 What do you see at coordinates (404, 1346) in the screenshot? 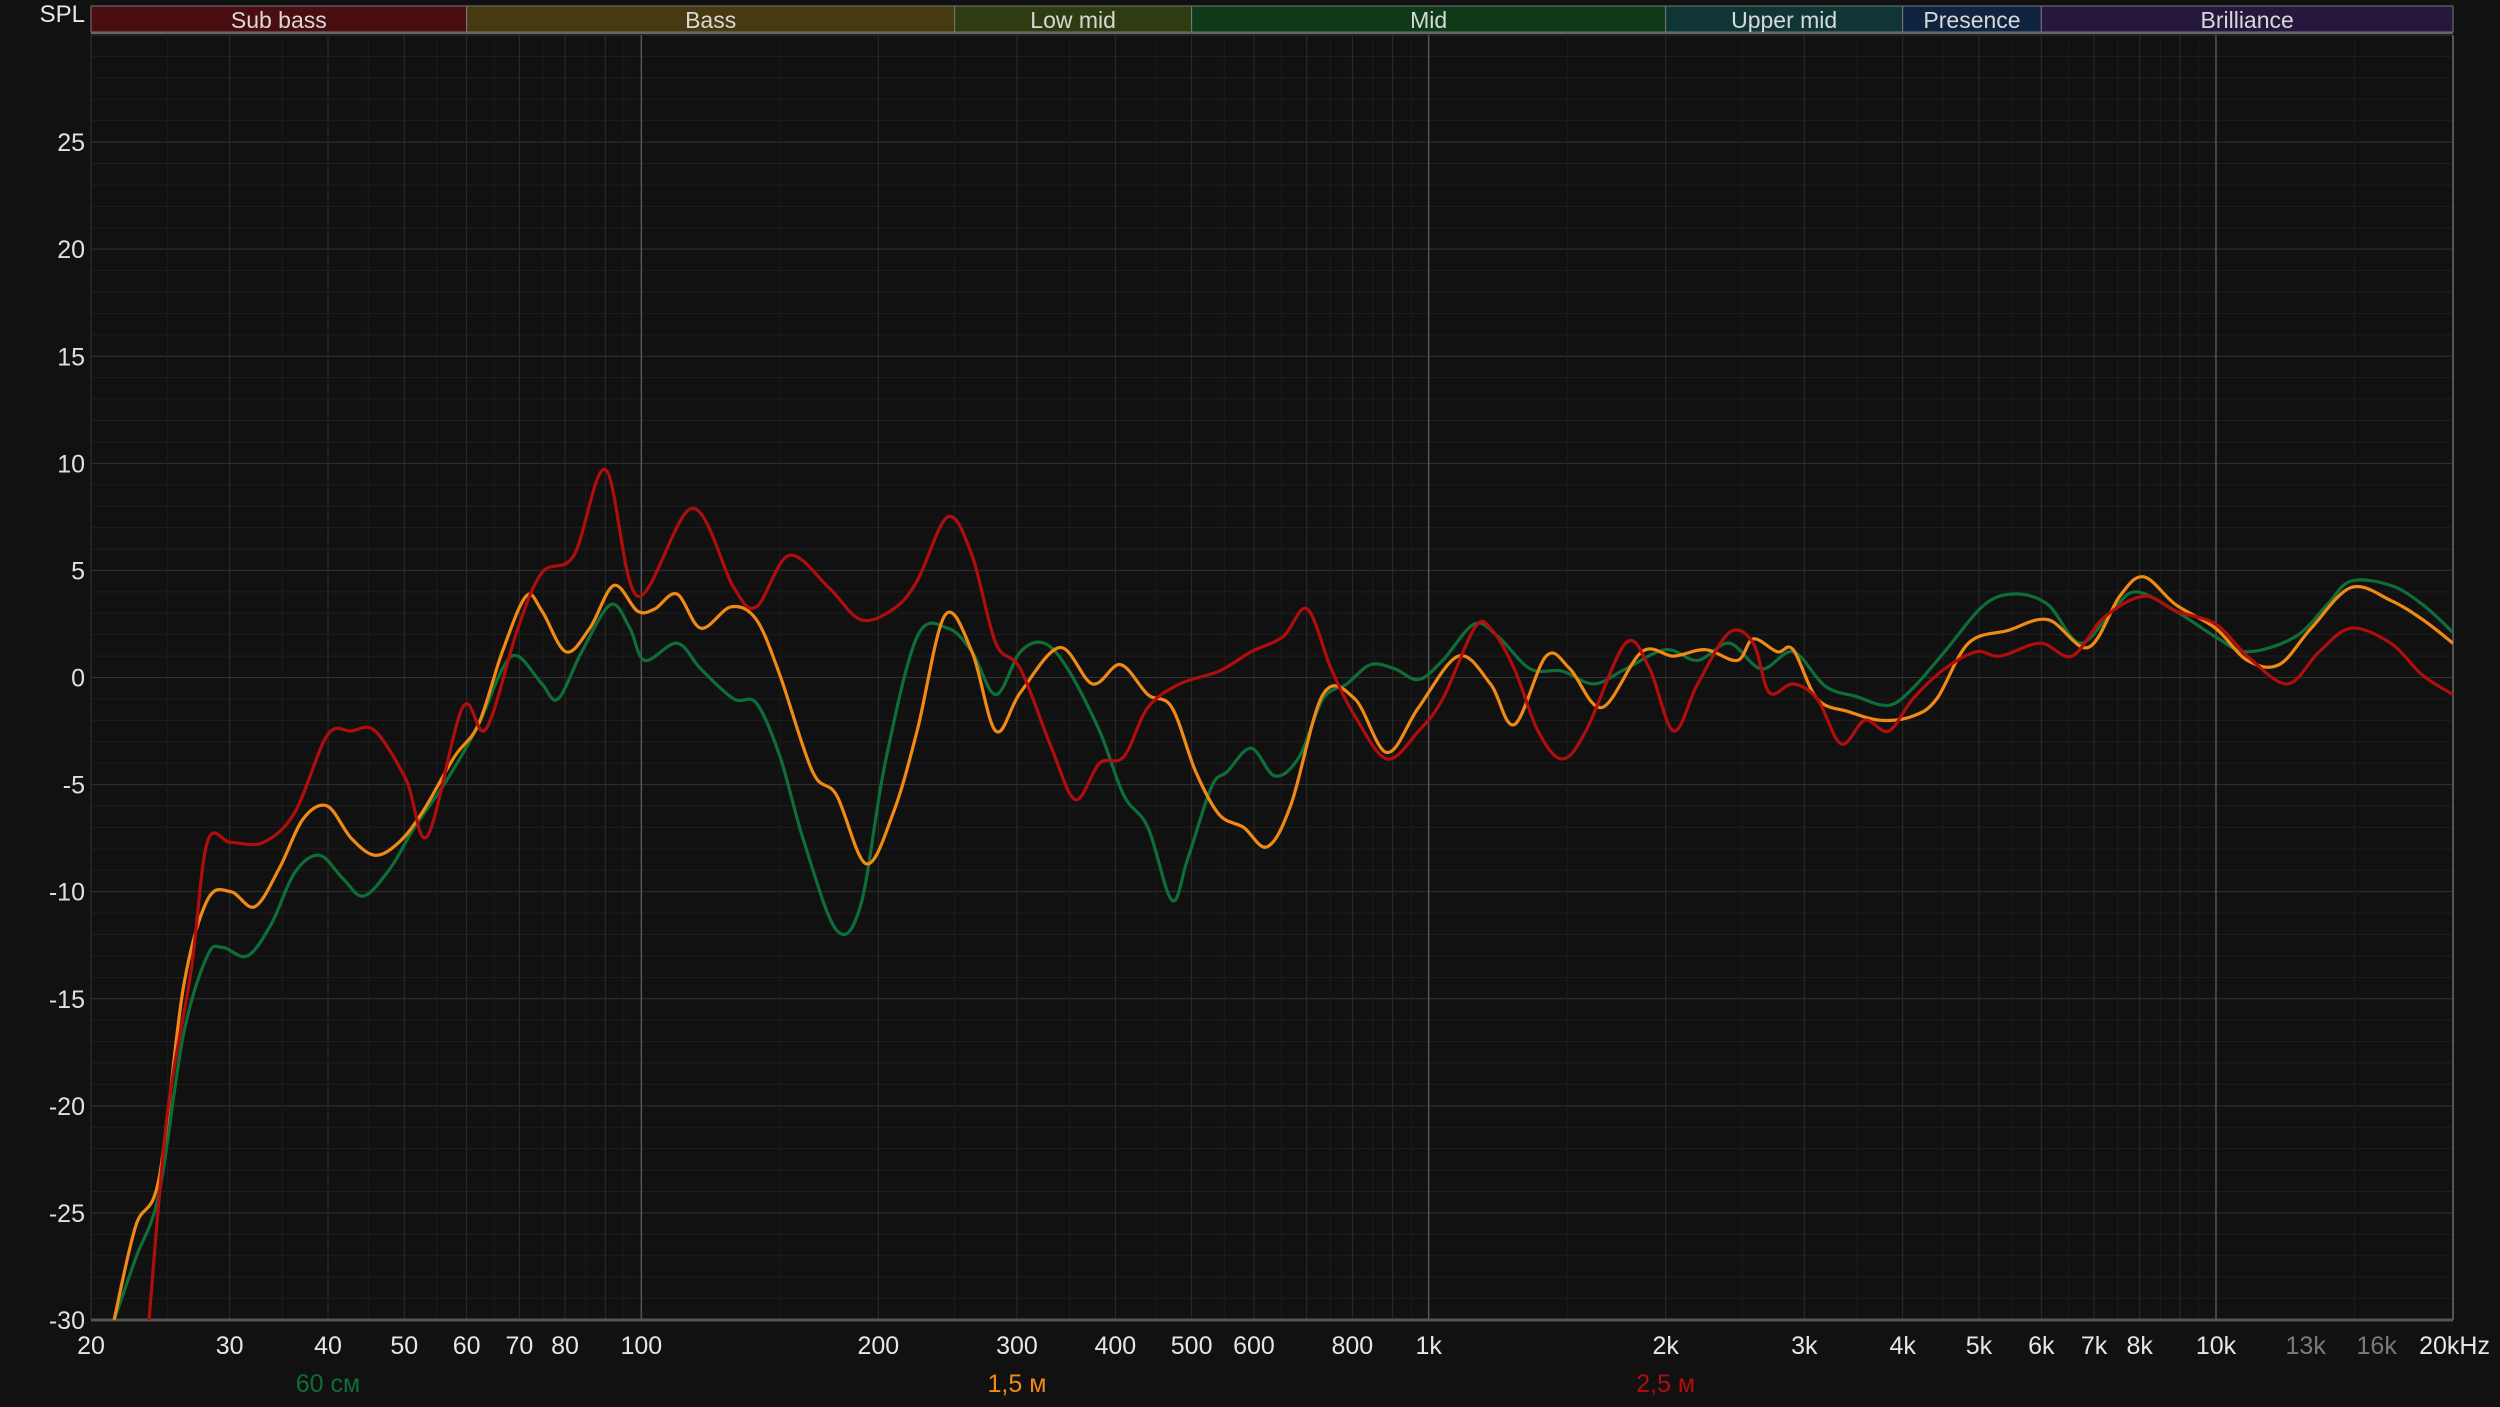
I see `x-tick-label: 50` at bounding box center [404, 1346].